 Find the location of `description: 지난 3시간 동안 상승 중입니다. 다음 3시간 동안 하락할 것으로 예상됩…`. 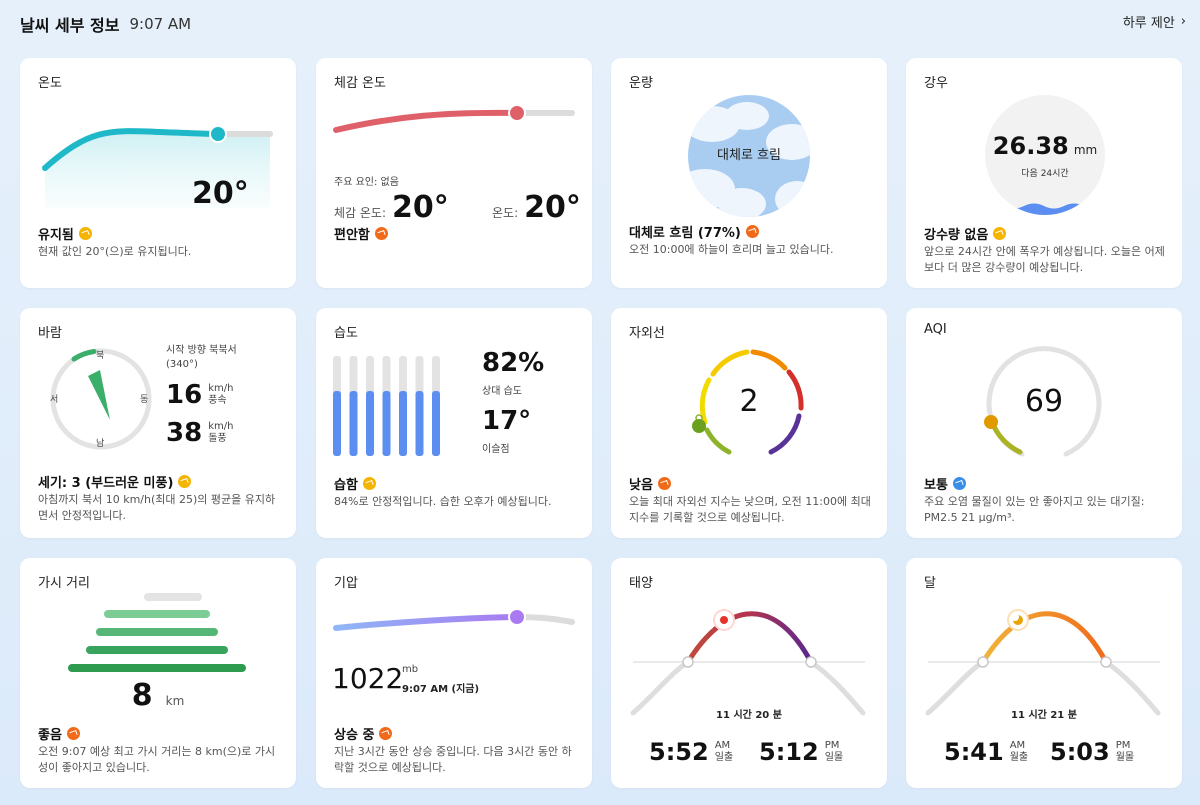

description: 지난 3시간 동안 상승 중입니다. 다음 3시간 동안 하락할 것으로 예상됩… is located at coordinates (453, 759).